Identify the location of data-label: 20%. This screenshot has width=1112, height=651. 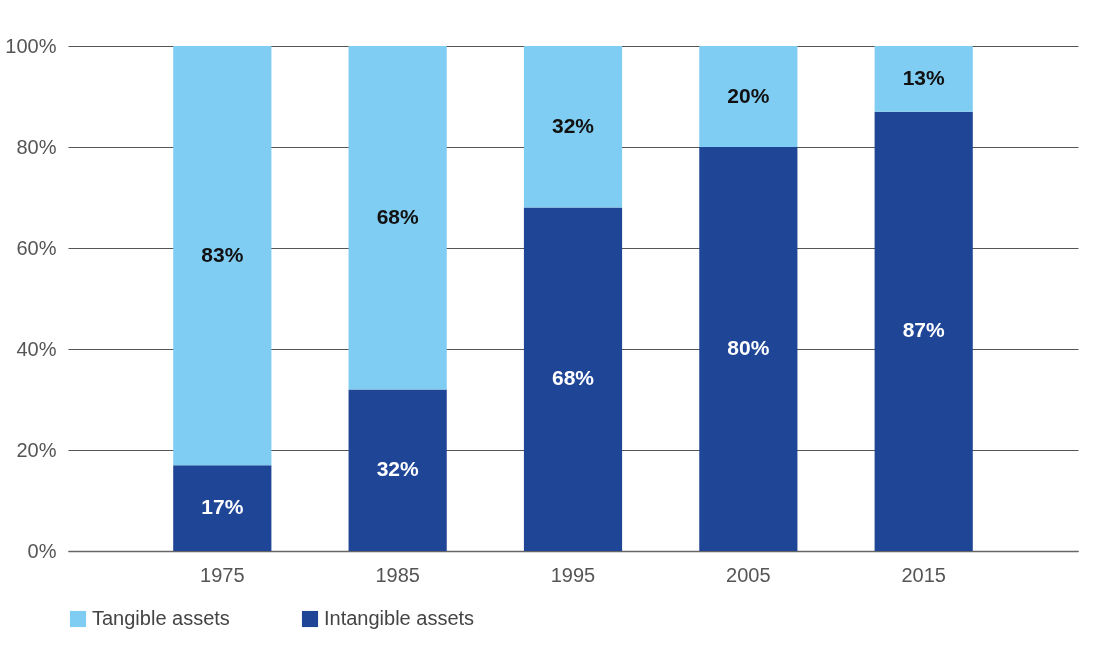
(748, 95).